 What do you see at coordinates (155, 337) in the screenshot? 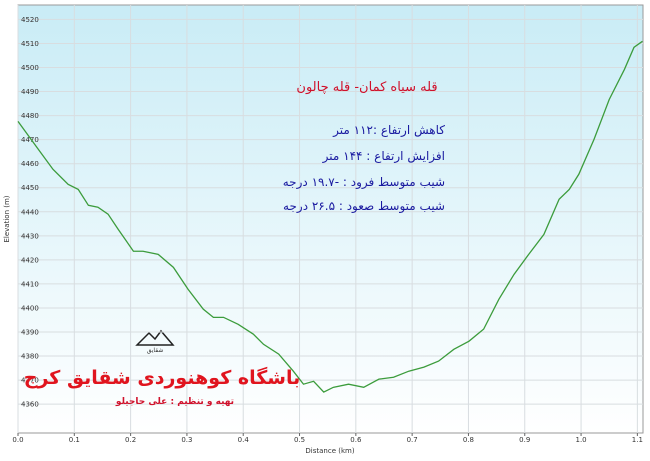
I see `logo` at bounding box center [155, 337].